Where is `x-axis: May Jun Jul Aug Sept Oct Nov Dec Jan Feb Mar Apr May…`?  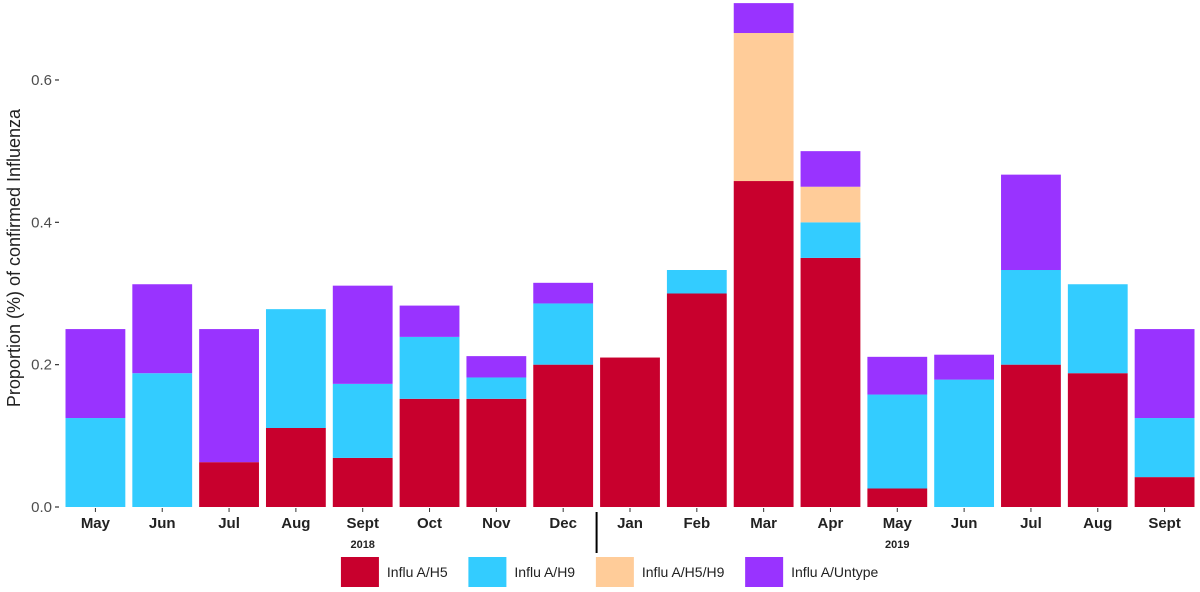 x-axis: May Jun Jul Aug Sept Oct Nov Dec Jan Feb Mar Apr May… is located at coordinates (631, 529).